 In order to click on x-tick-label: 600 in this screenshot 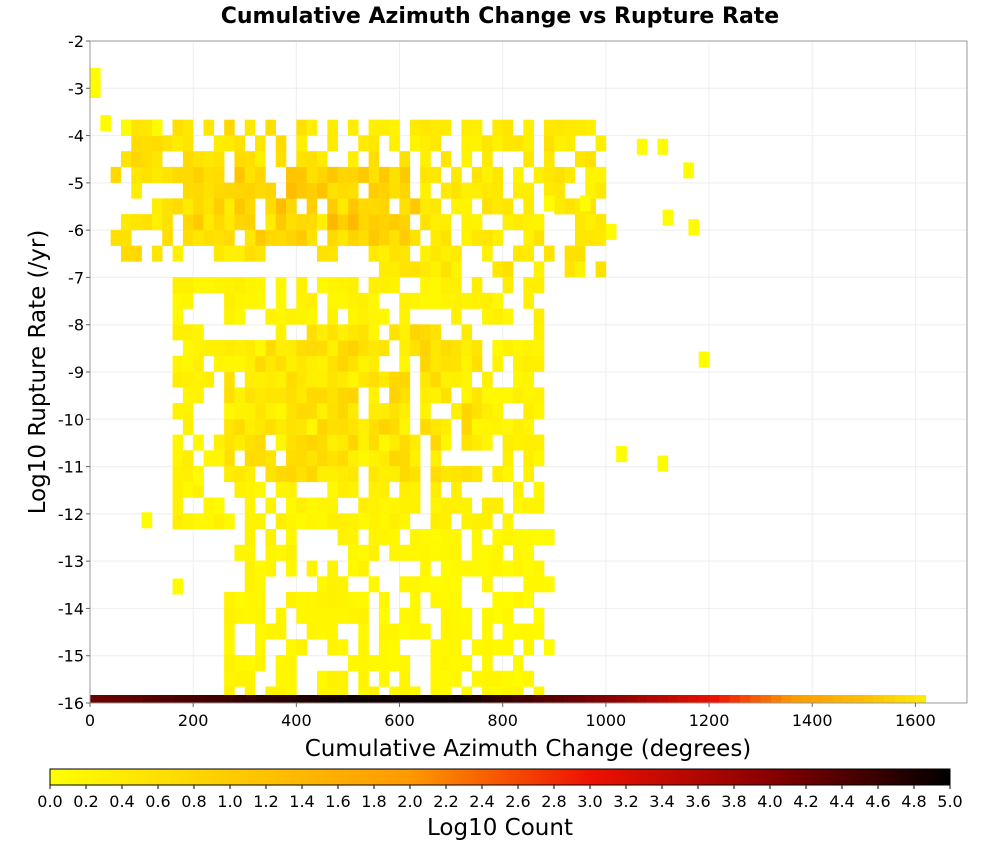, I will do `click(399, 720)`.